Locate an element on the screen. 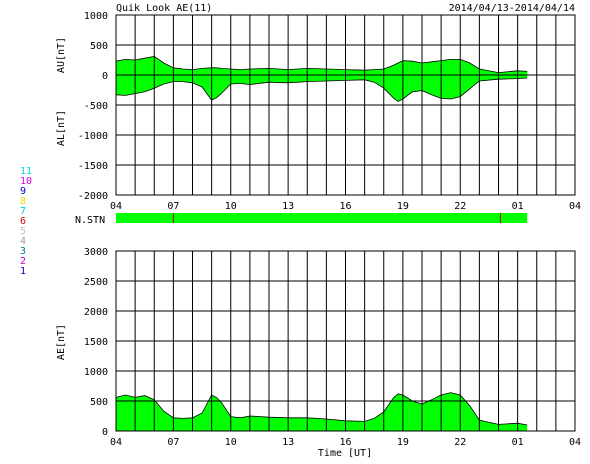  au-al-y-tick-label: 1000 is located at coordinates (96, 16).